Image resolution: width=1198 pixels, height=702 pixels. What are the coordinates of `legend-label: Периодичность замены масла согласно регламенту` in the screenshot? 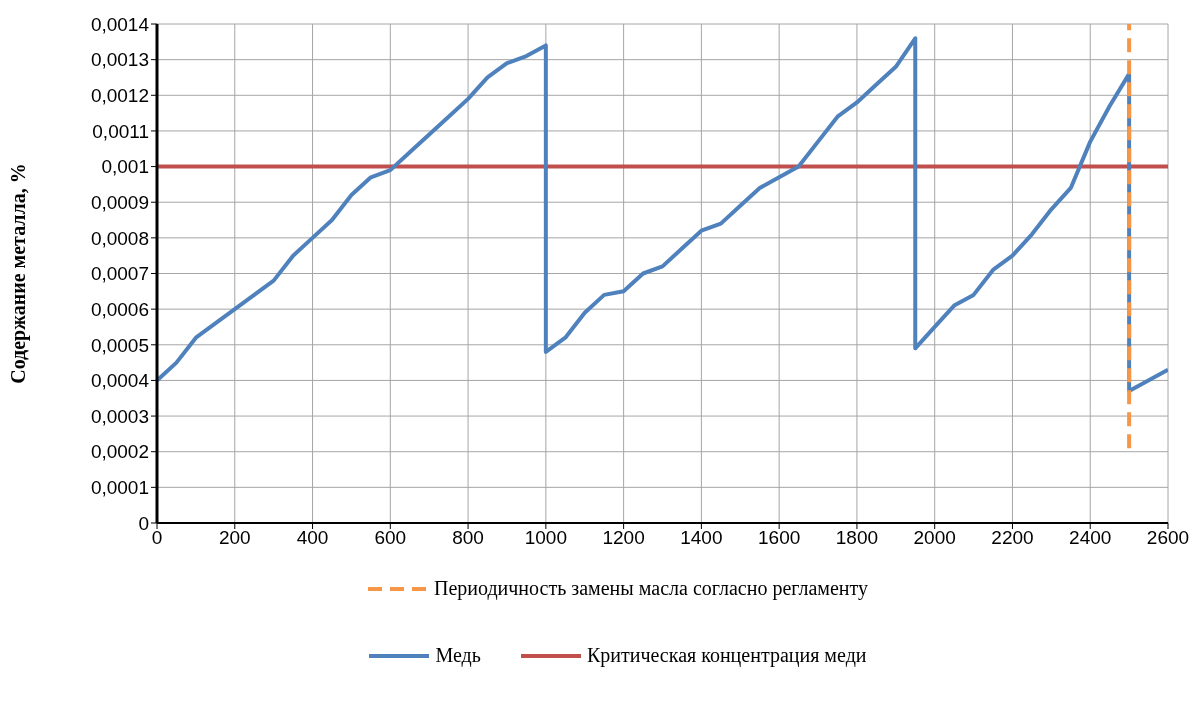 It's located at (651, 588).